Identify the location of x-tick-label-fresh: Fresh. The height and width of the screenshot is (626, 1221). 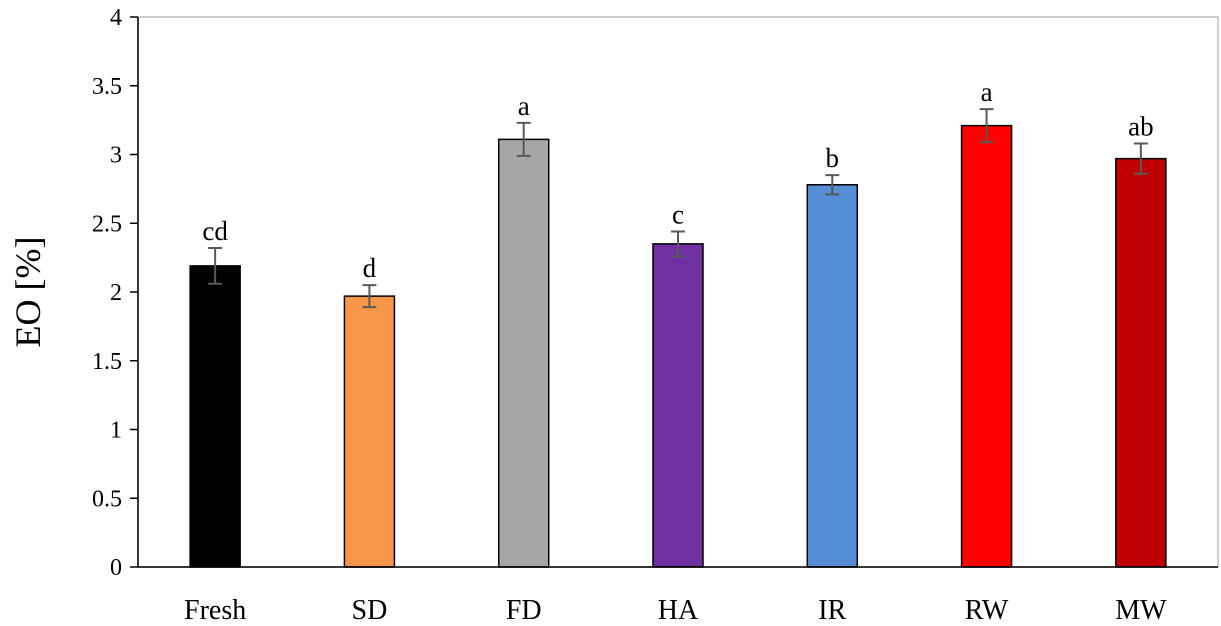
(215, 610).